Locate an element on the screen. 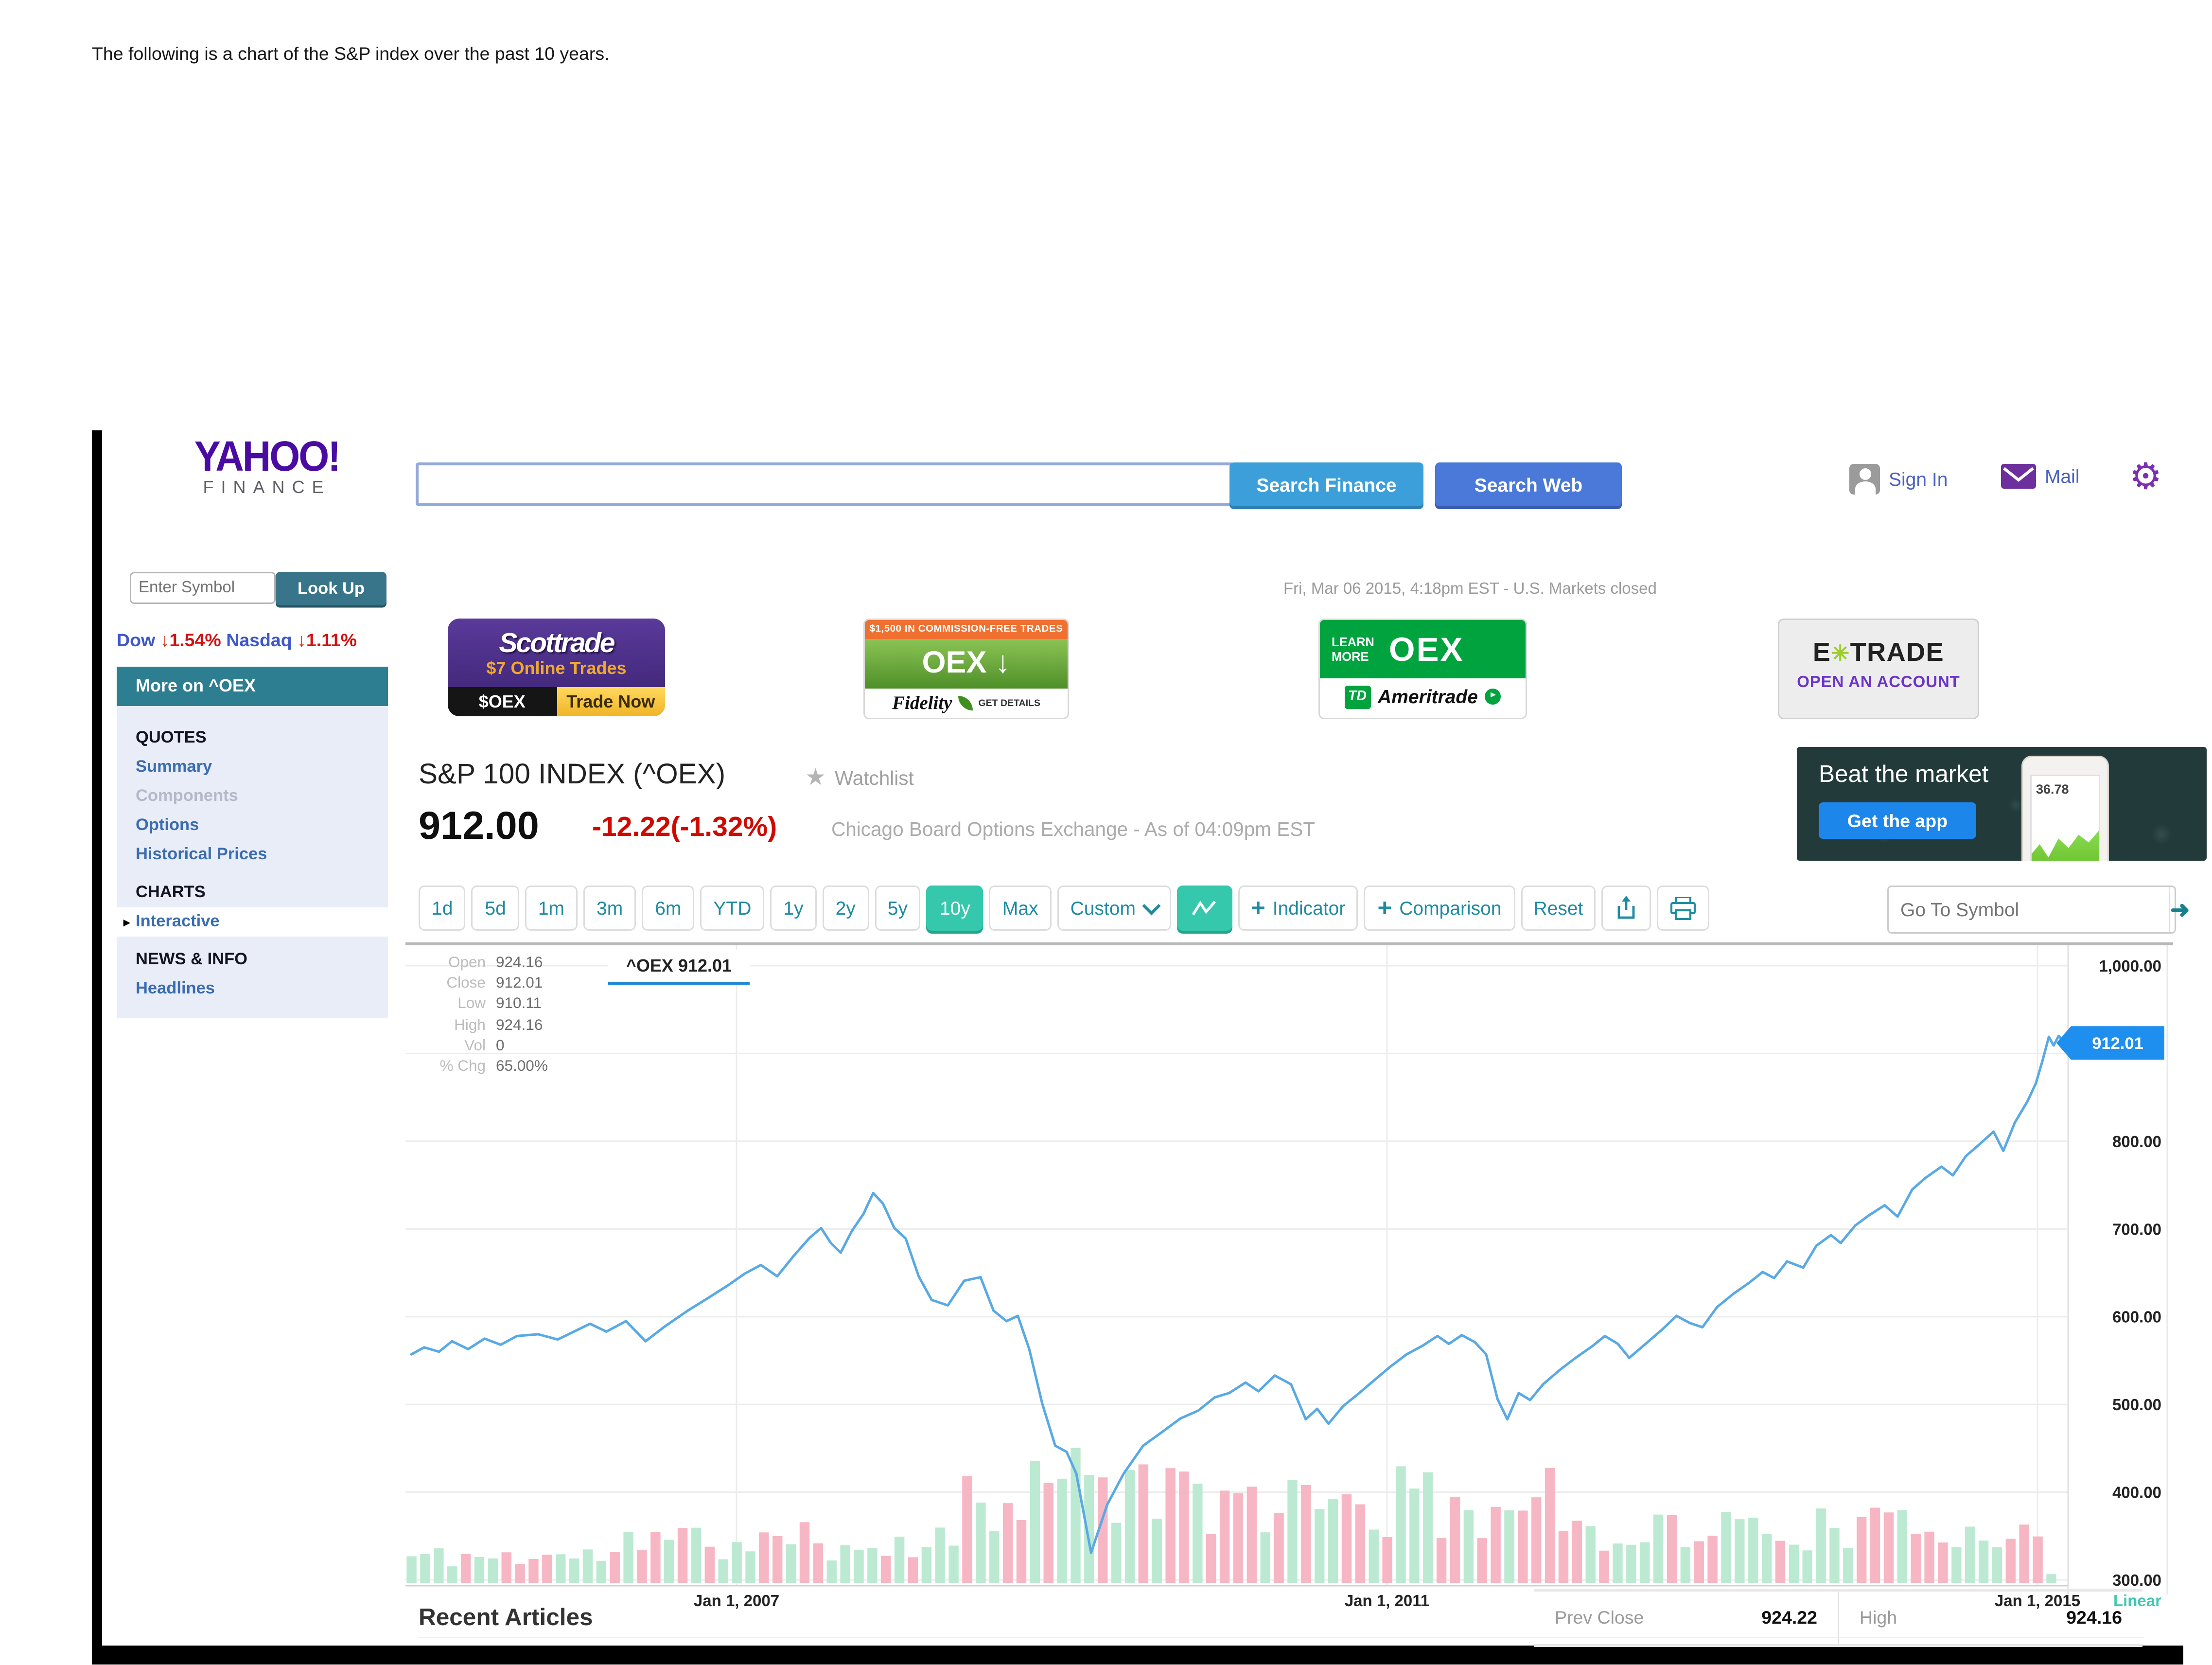 The width and height of the screenshot is (2212, 1665). line-chart-icon is located at coordinates (1203, 907).